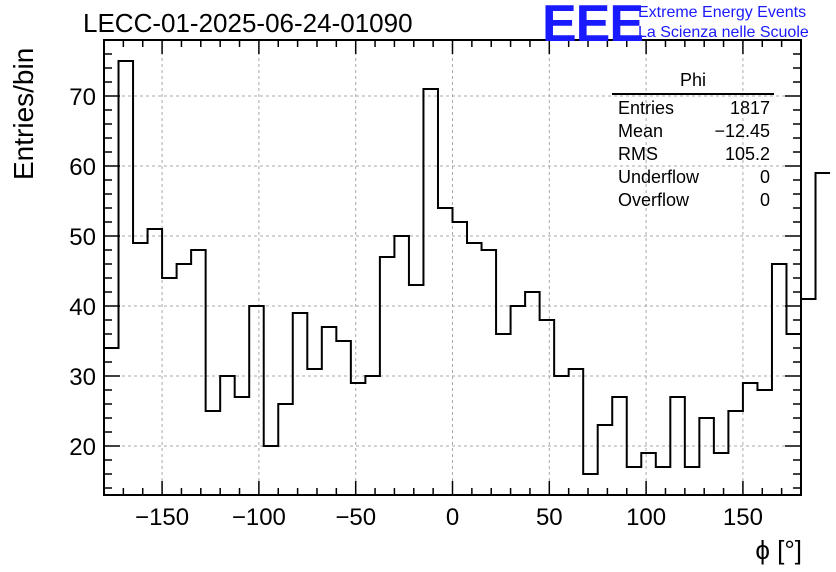 This screenshot has width=836, height=572. Describe the element at coordinates (355, 517) in the screenshot. I see `x-tick-label: −50` at that location.